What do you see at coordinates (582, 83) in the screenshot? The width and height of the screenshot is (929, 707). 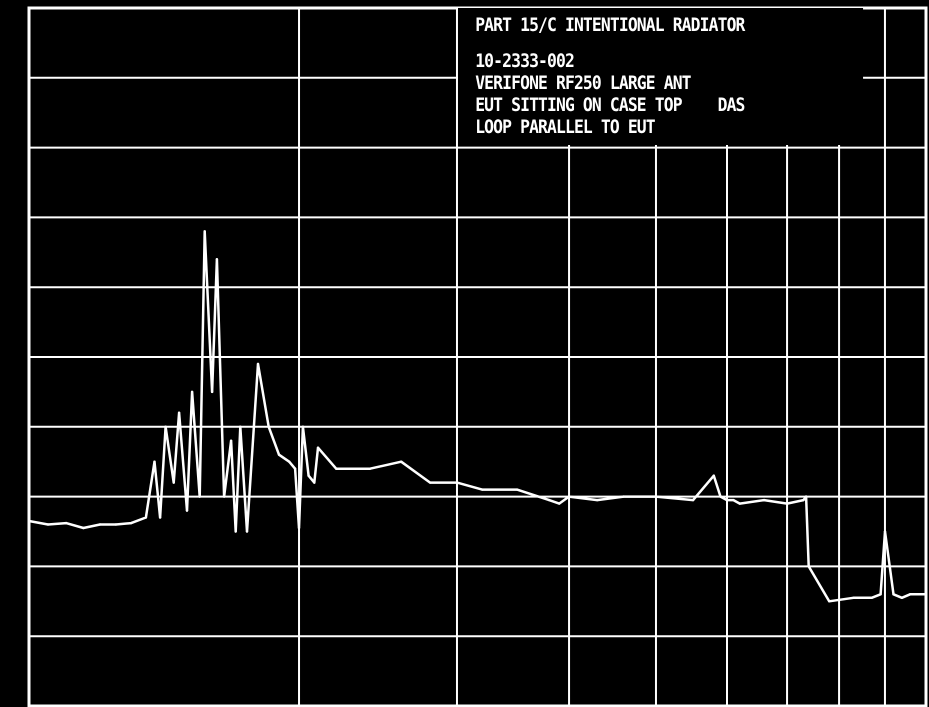 I see `annotation-line-3: VERIFONE RF250 LARGE ANT` at bounding box center [582, 83].